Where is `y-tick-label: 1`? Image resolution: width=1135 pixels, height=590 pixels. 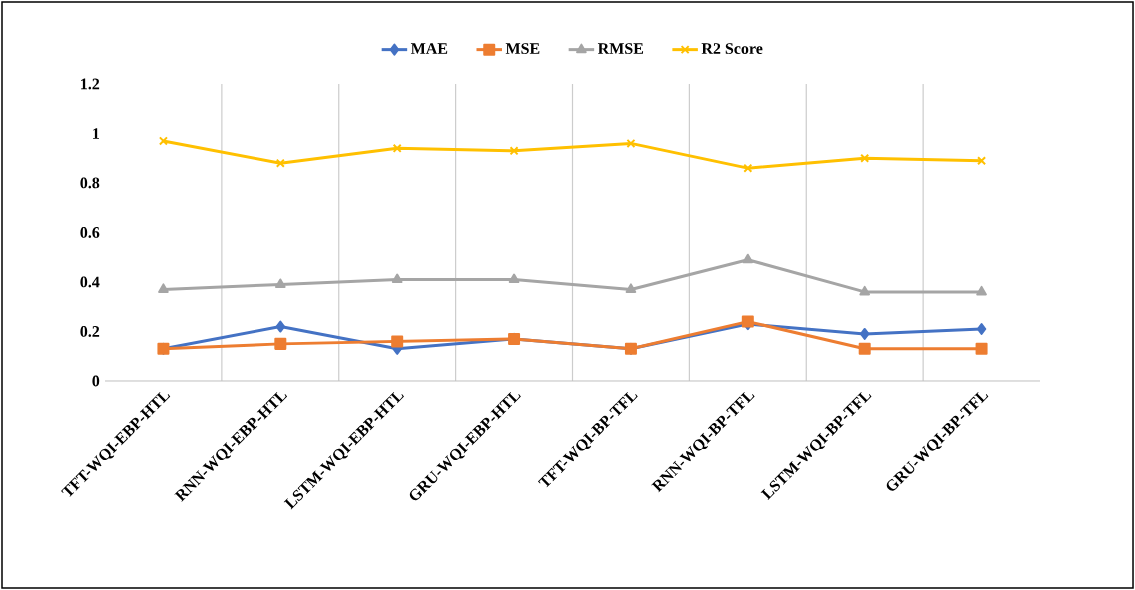 y-tick-label: 1 is located at coordinates (96, 133).